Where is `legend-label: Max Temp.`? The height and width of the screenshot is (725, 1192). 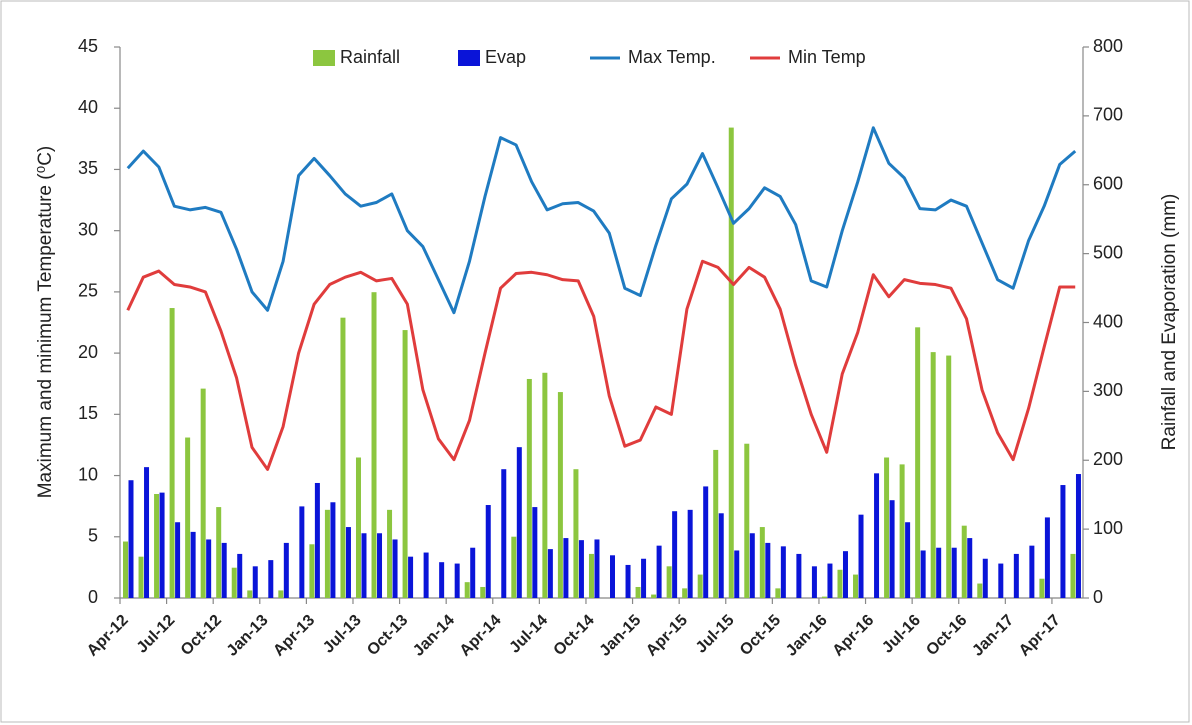 legend-label: Max Temp. is located at coordinates (672, 57).